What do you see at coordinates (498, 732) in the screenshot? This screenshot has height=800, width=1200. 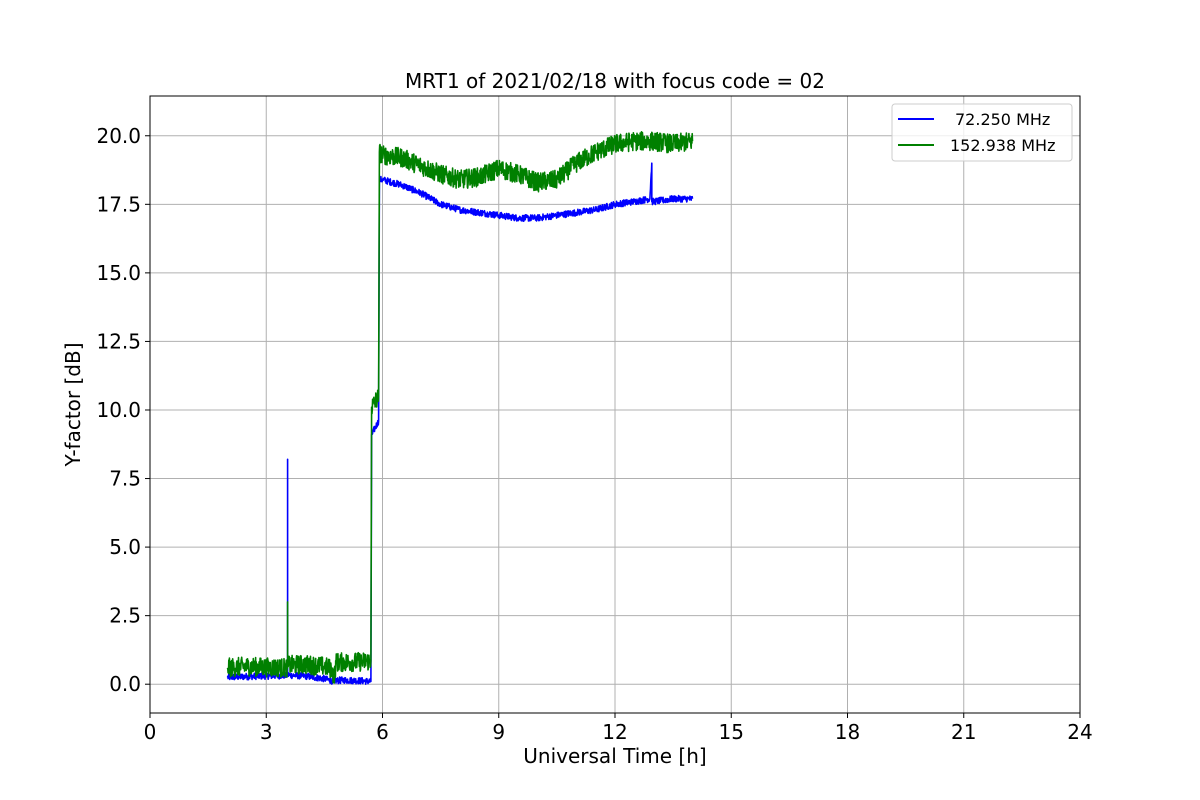 I see `x-tick-label: 9` at bounding box center [498, 732].